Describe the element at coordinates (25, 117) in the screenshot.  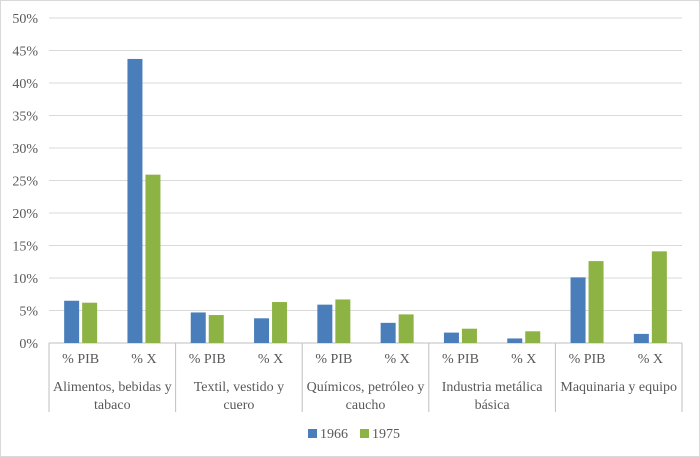
I see `y-tick-label: 35%` at that location.